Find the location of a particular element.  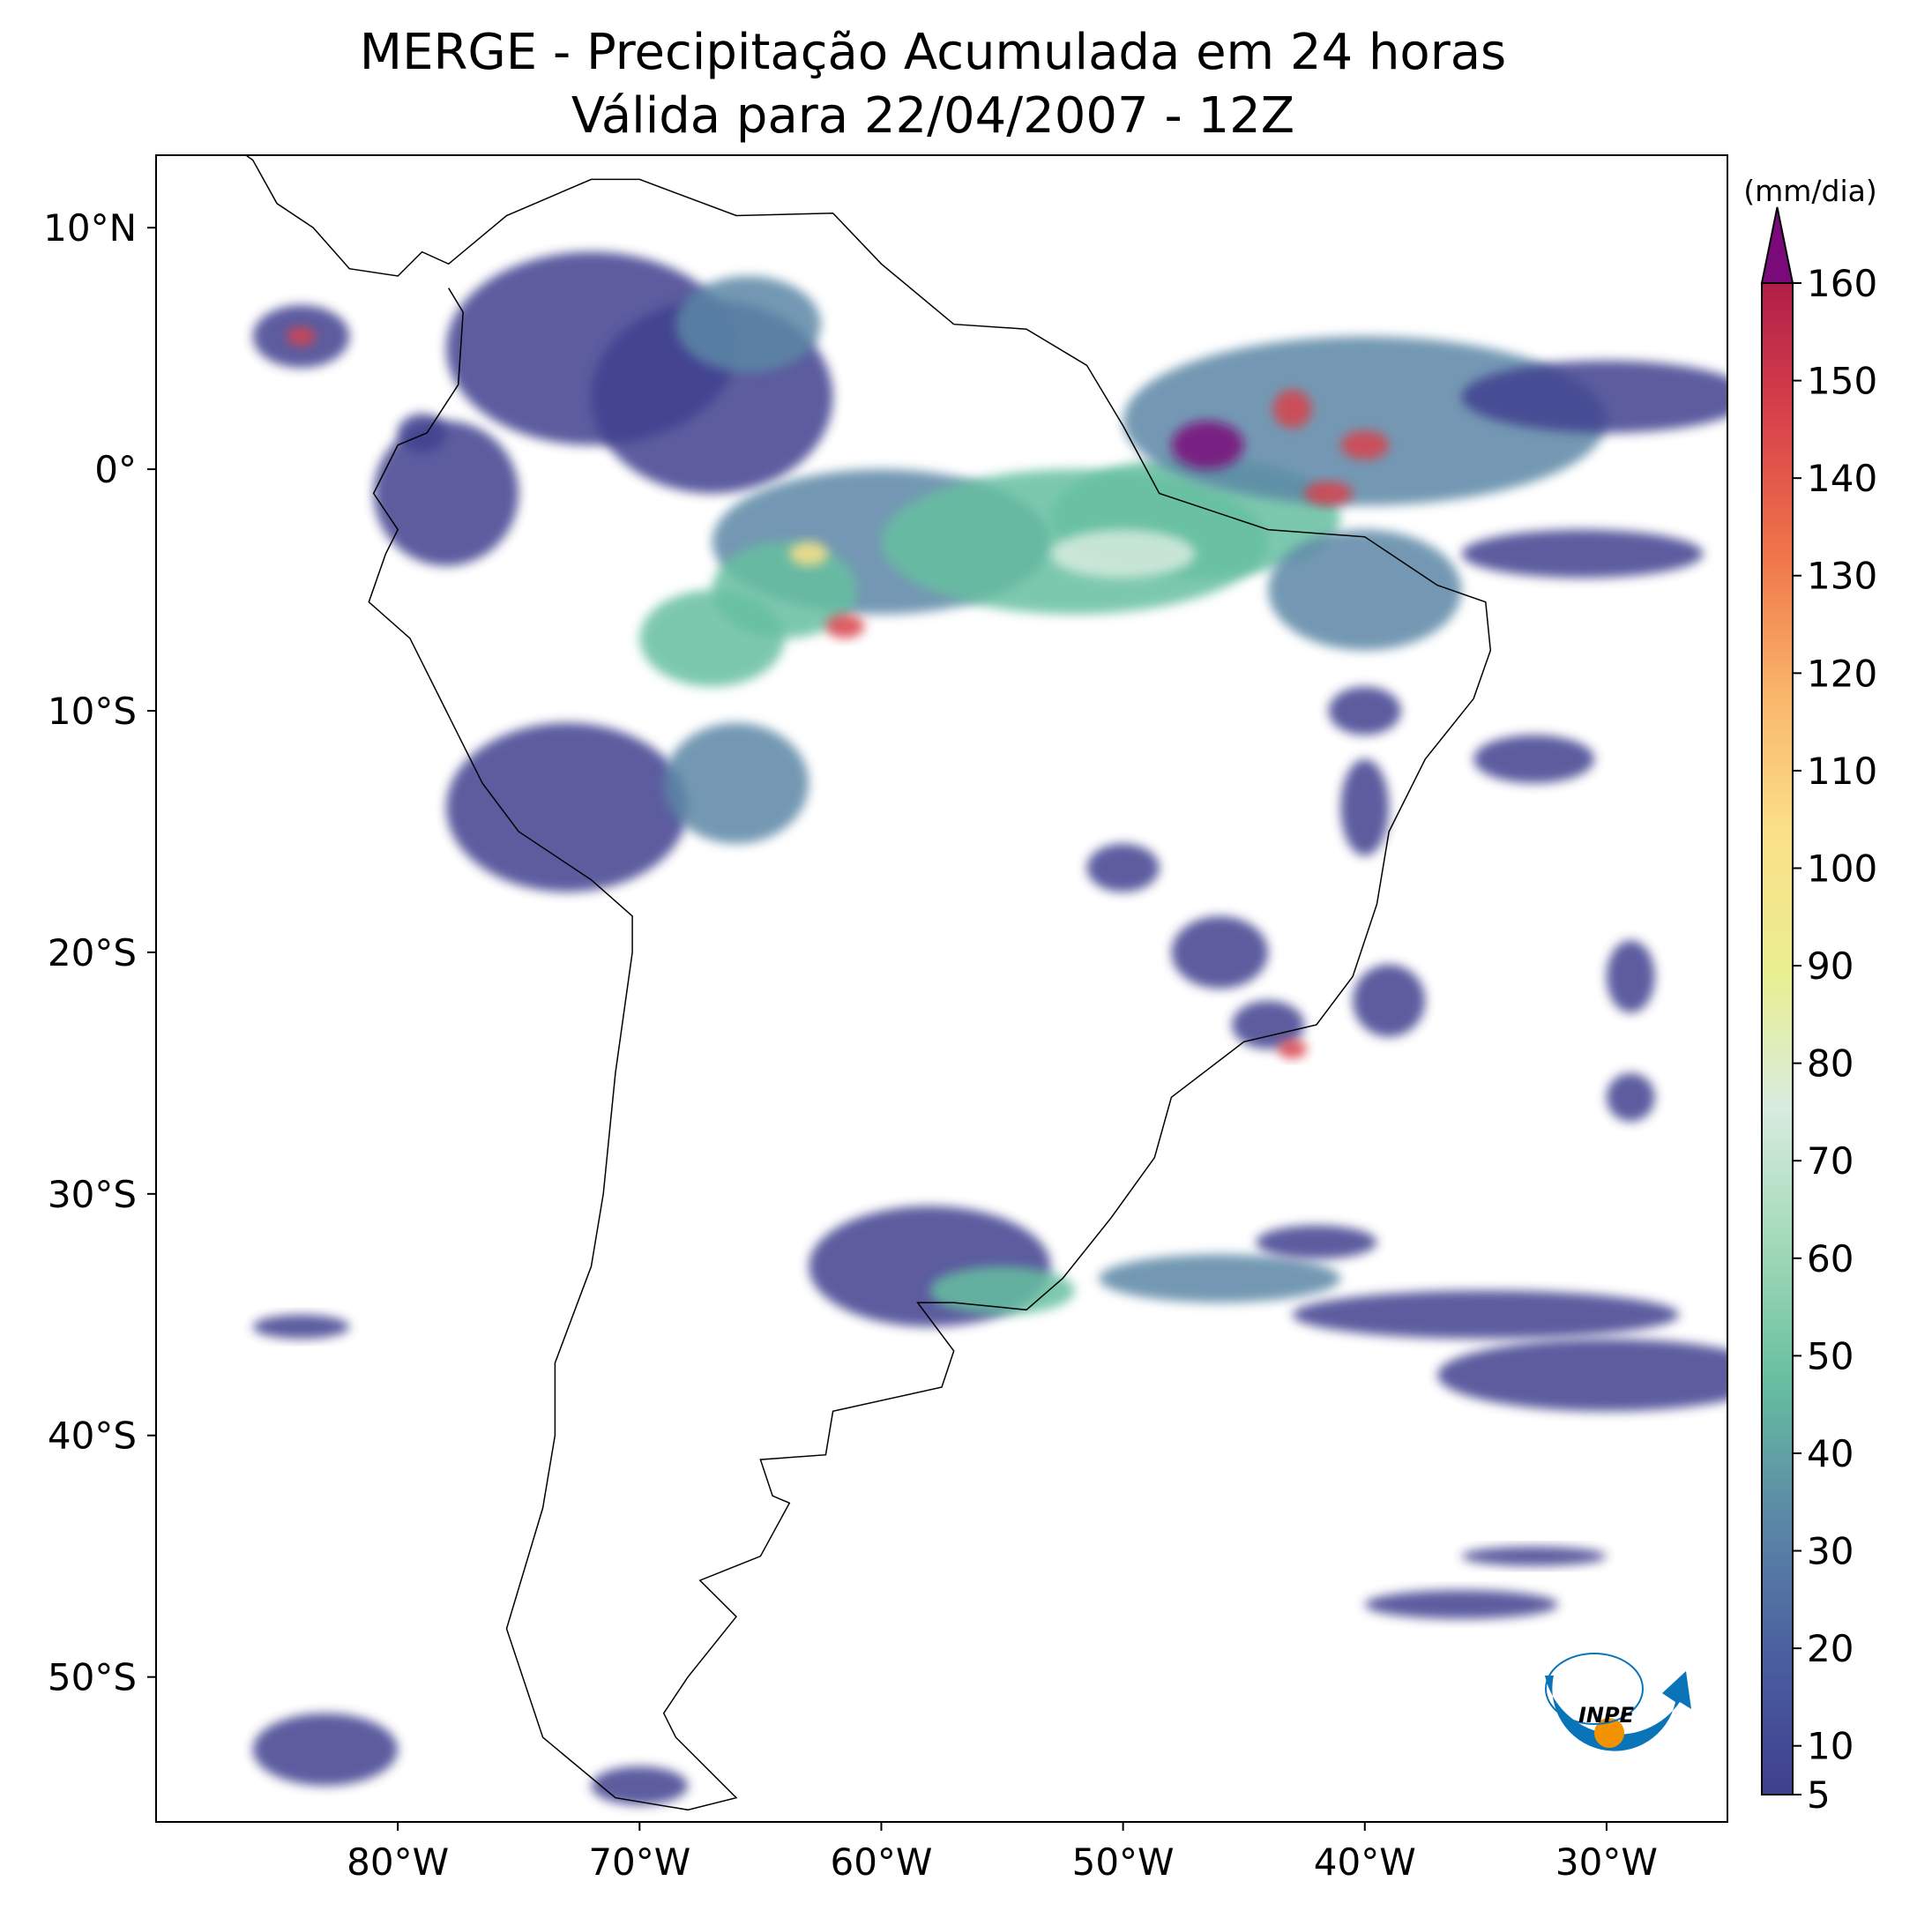

x-tick-label: 50°W is located at coordinates (1123, 1862).